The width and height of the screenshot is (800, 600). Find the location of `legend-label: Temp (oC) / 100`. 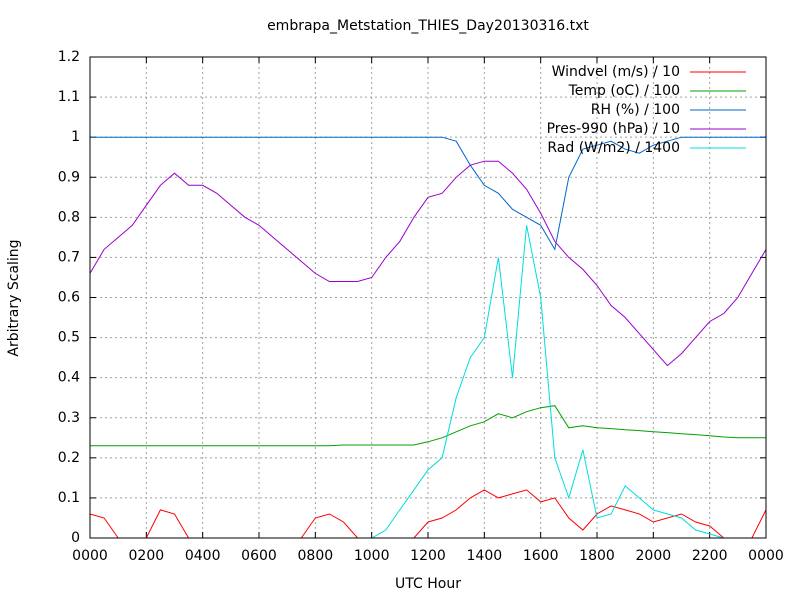

legend-label: Temp (oC) / 100 is located at coordinates (624, 91).